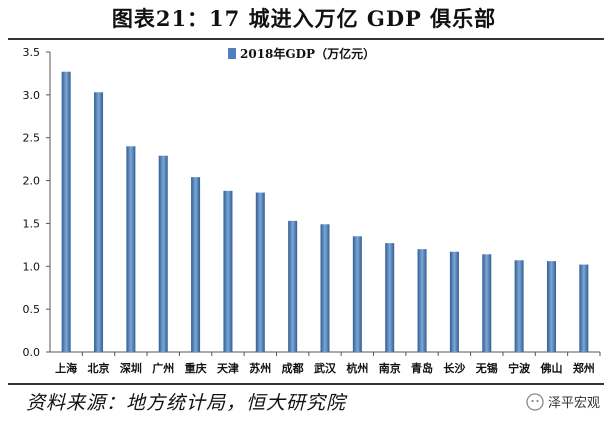 This screenshot has height=421, width=608. What do you see at coordinates (306, 384) in the screenshot?
I see `source-rule` at bounding box center [306, 384].